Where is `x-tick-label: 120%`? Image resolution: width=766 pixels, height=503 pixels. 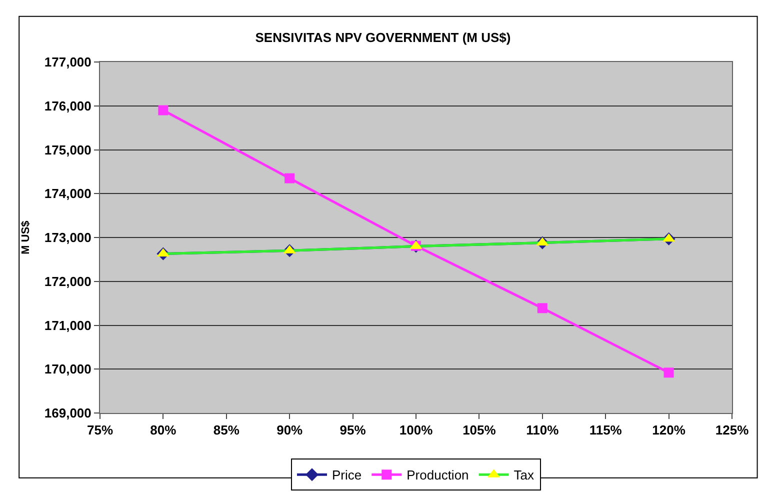
x-tick-label: 120% is located at coordinates (669, 430).